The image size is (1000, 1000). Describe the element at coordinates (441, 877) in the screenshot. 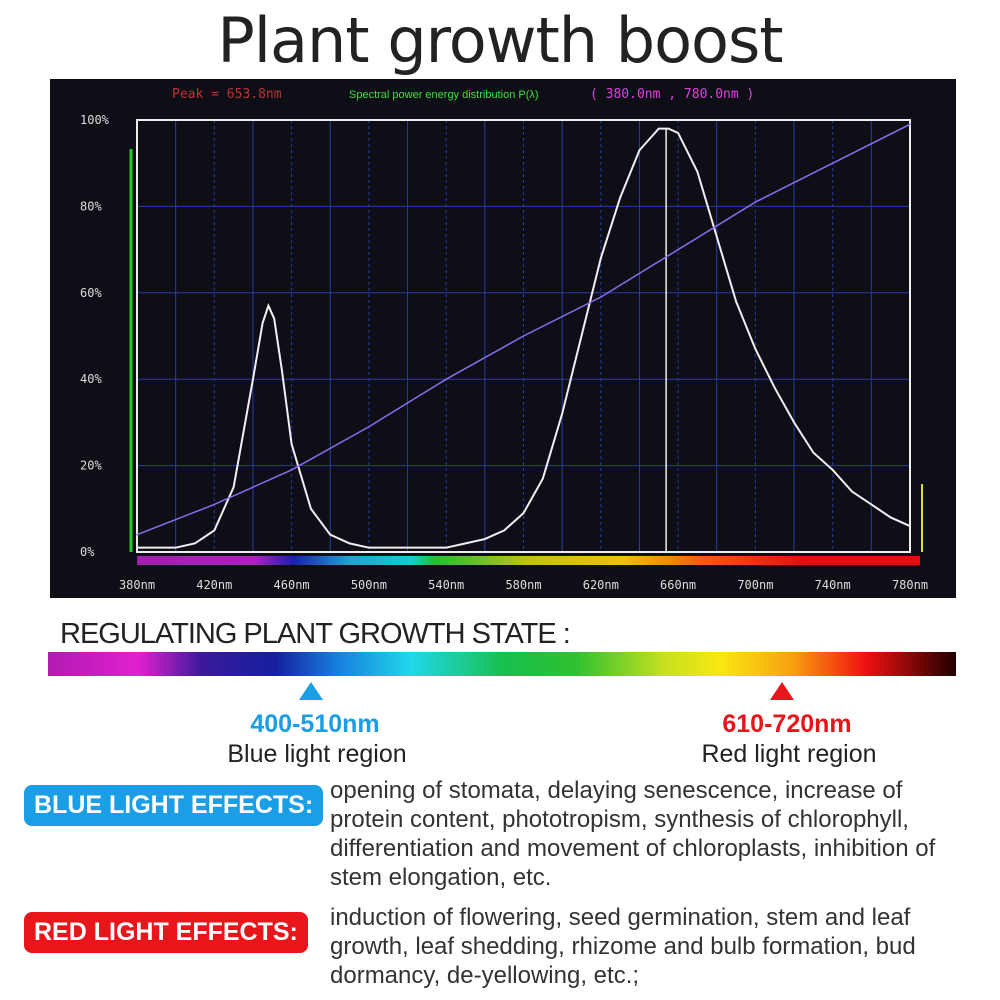

I see `text-line: stem elongation, etc.` at that location.